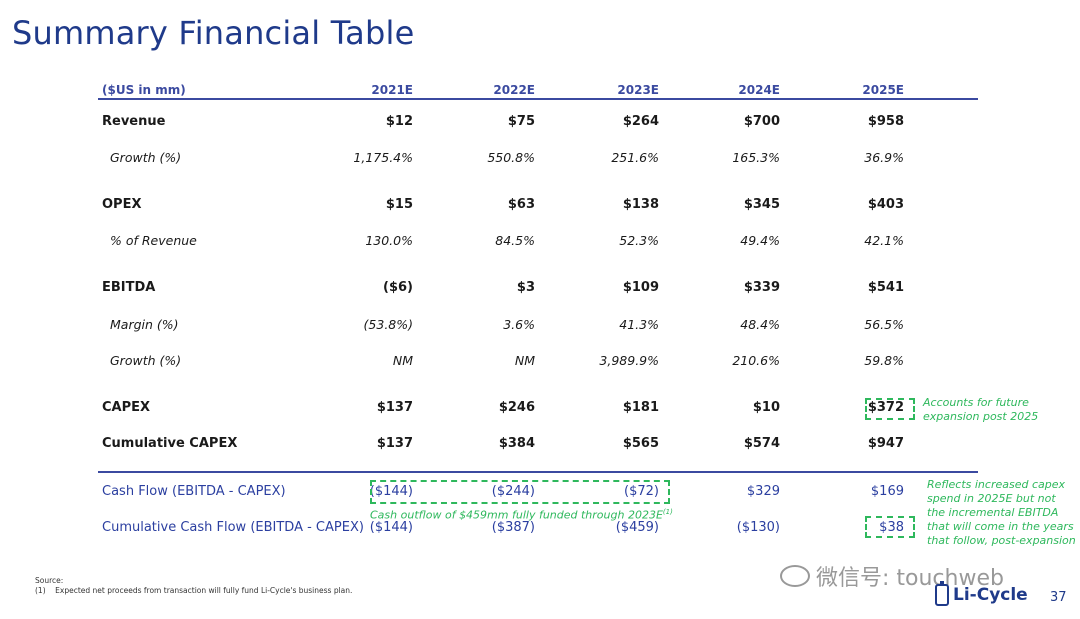 This screenshot has width=1080, height=619. What do you see at coordinates (519, 324) in the screenshot?
I see `cell-value: 3.6%` at bounding box center [519, 324].